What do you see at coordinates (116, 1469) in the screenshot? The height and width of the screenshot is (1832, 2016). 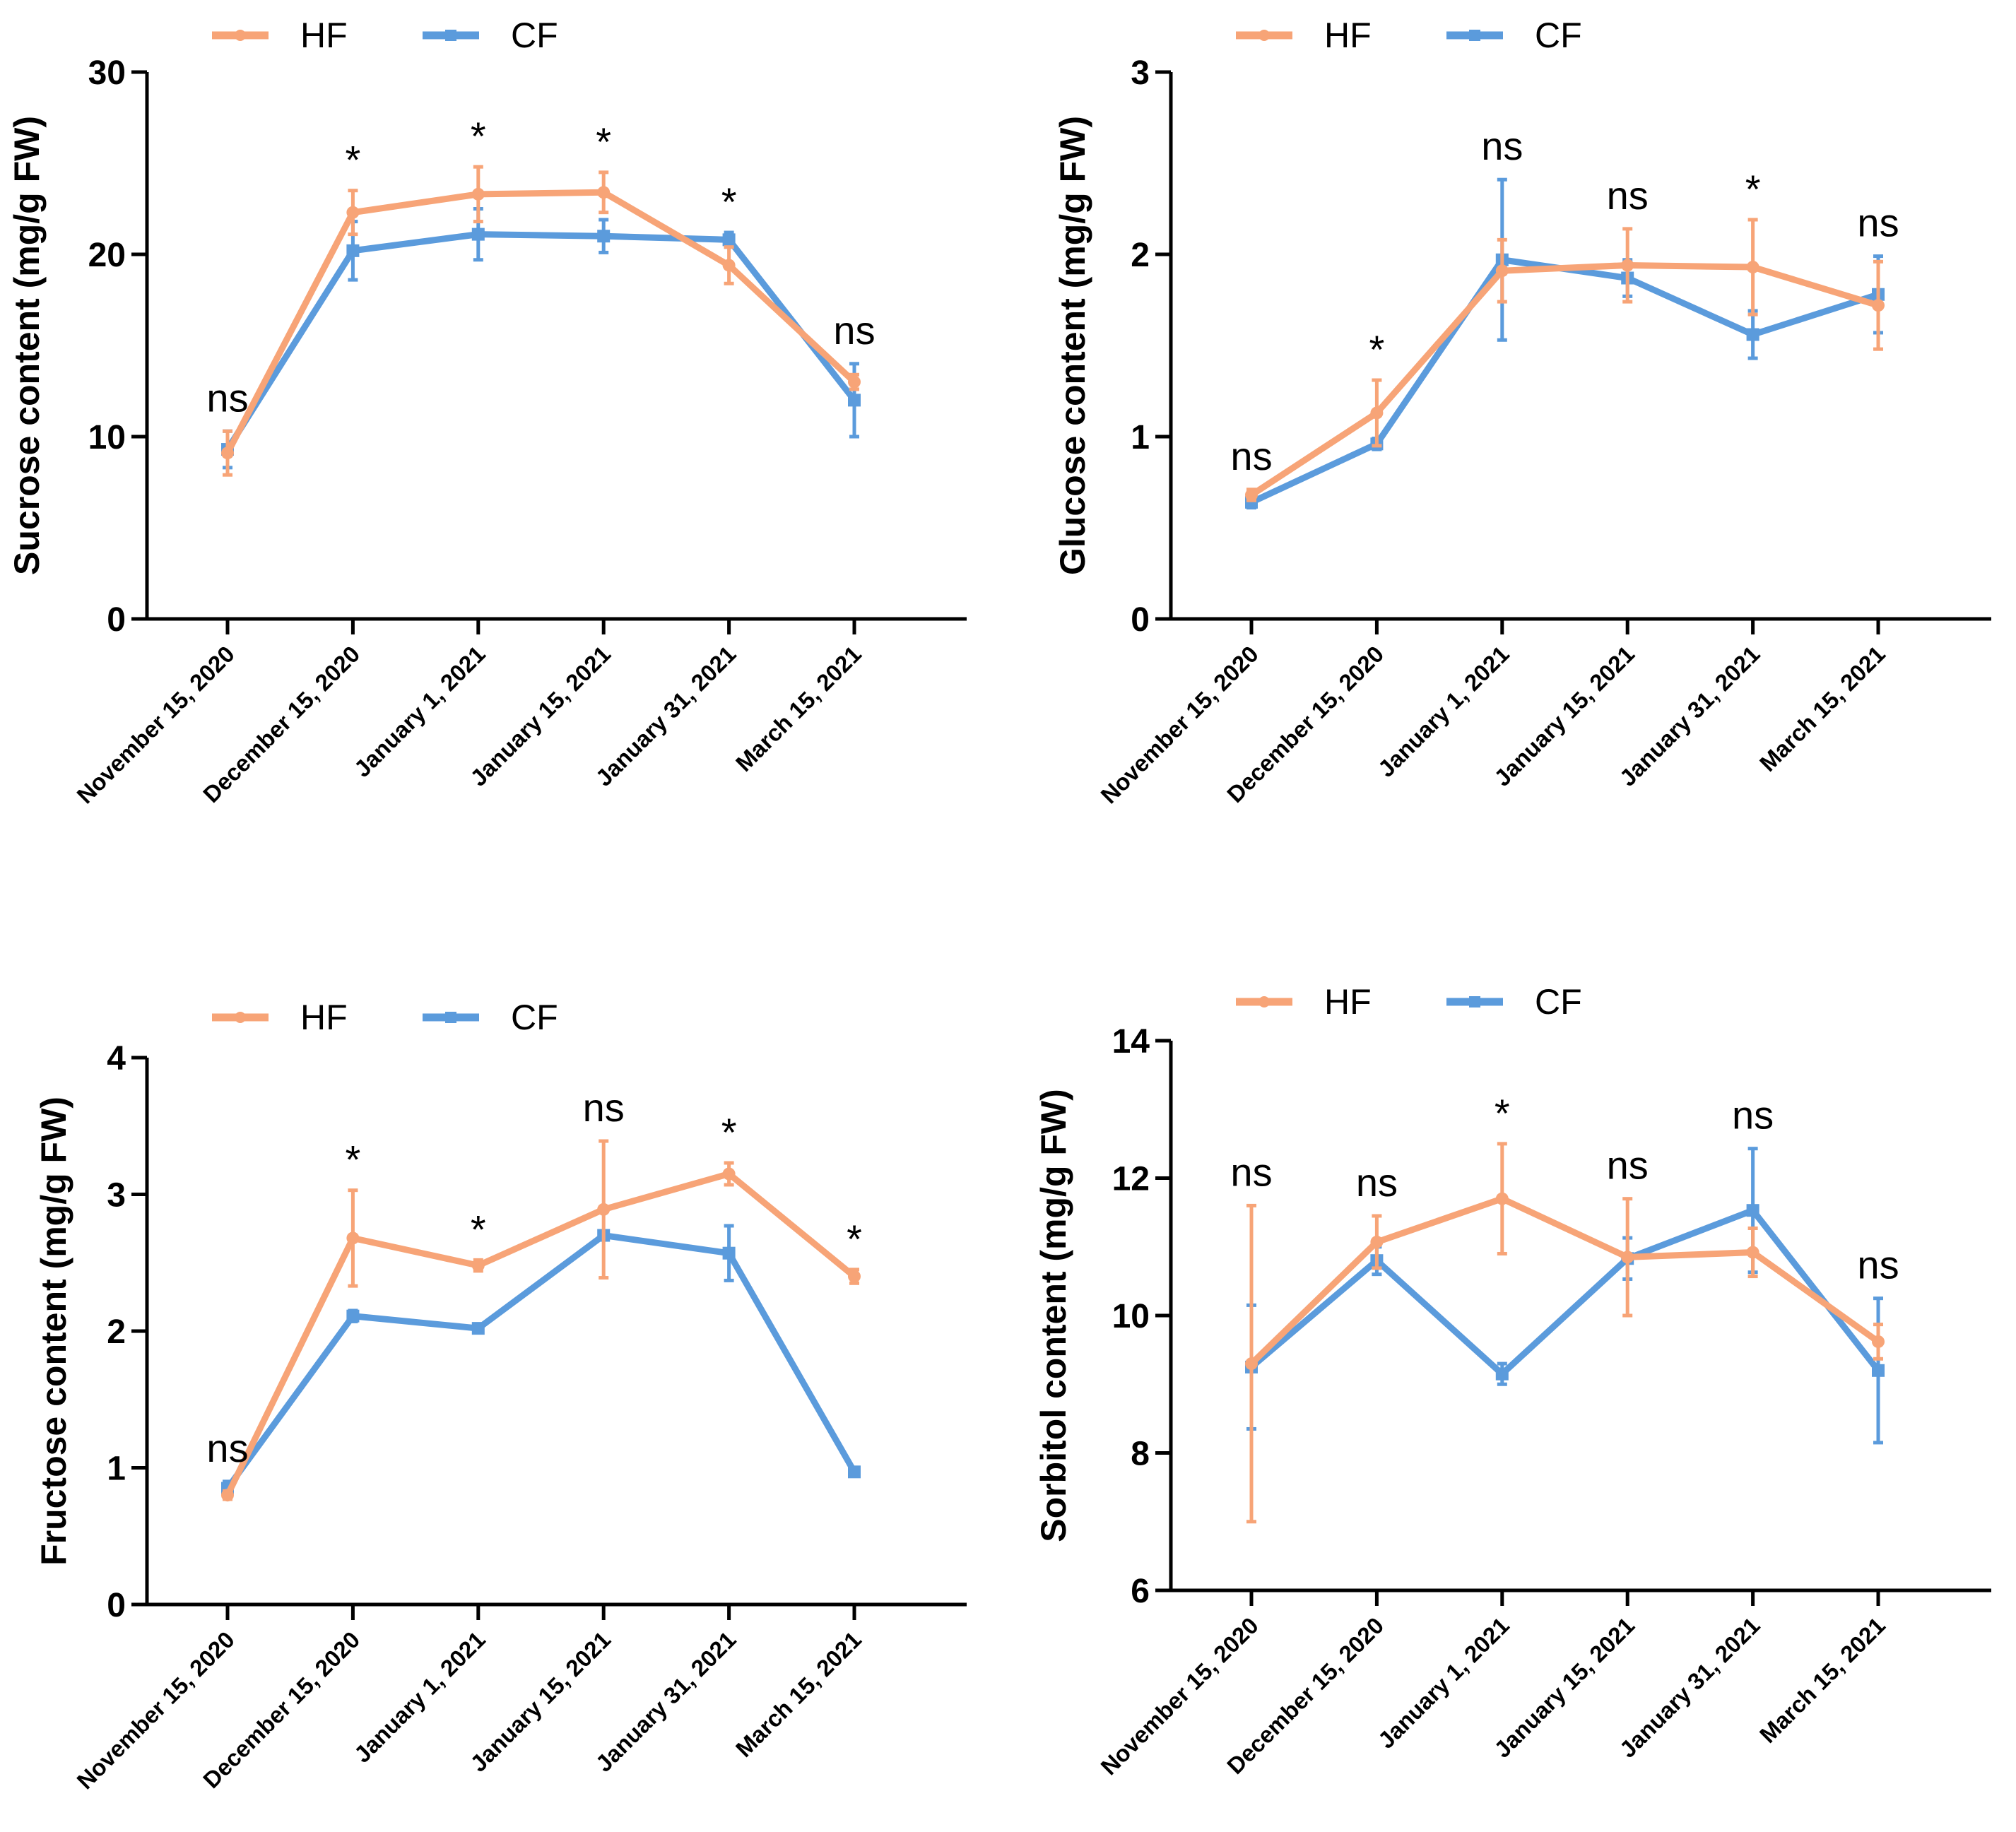 I see `y-tick-label: 1` at bounding box center [116, 1469].